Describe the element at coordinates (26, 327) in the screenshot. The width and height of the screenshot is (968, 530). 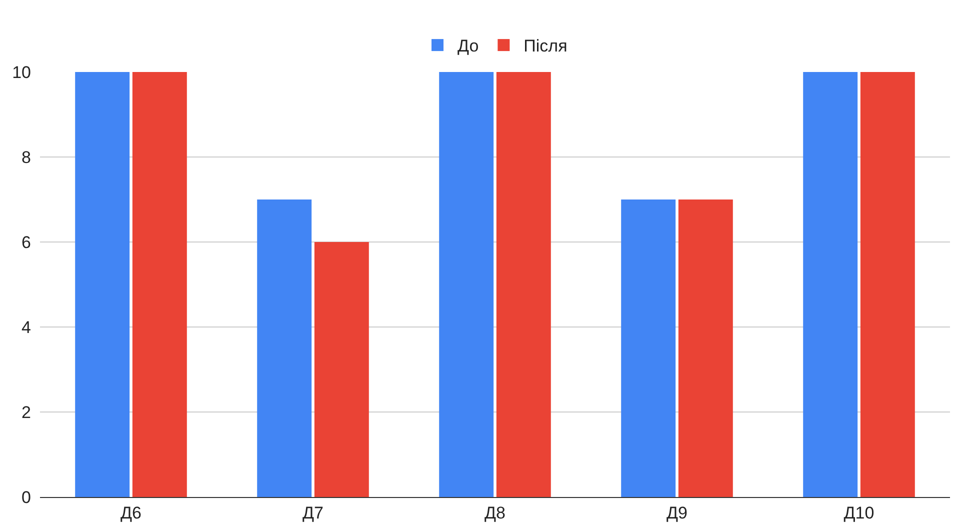
I see `y-tick-label: 4` at that location.